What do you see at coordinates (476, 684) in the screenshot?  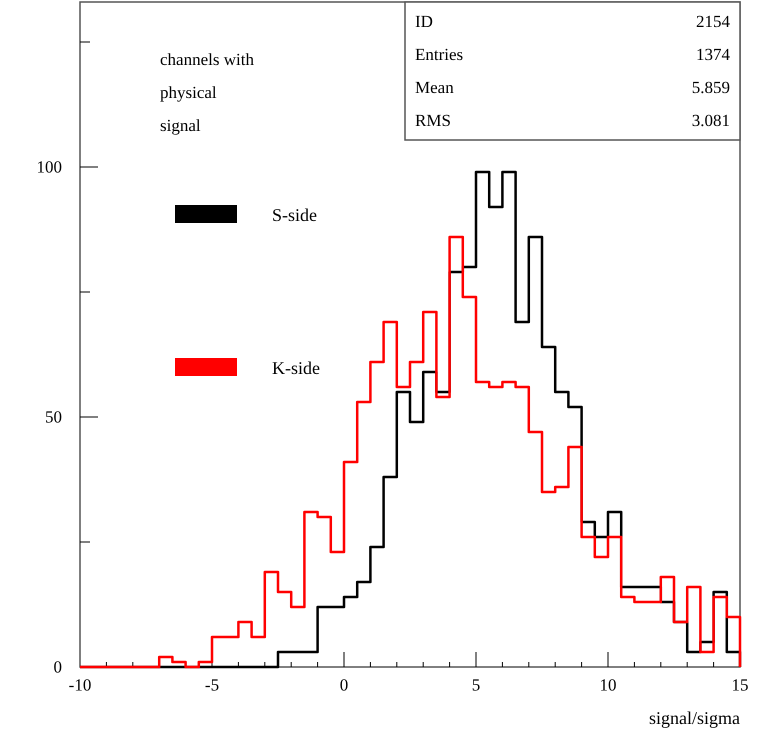 I see `x-tick-label: 5` at bounding box center [476, 684].